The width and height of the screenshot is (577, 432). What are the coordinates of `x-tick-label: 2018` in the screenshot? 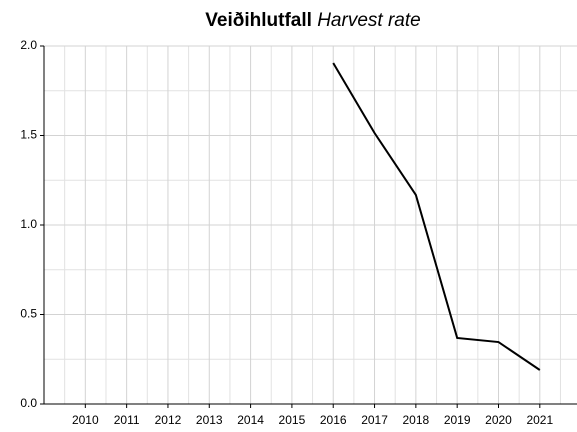 It's located at (416, 420).